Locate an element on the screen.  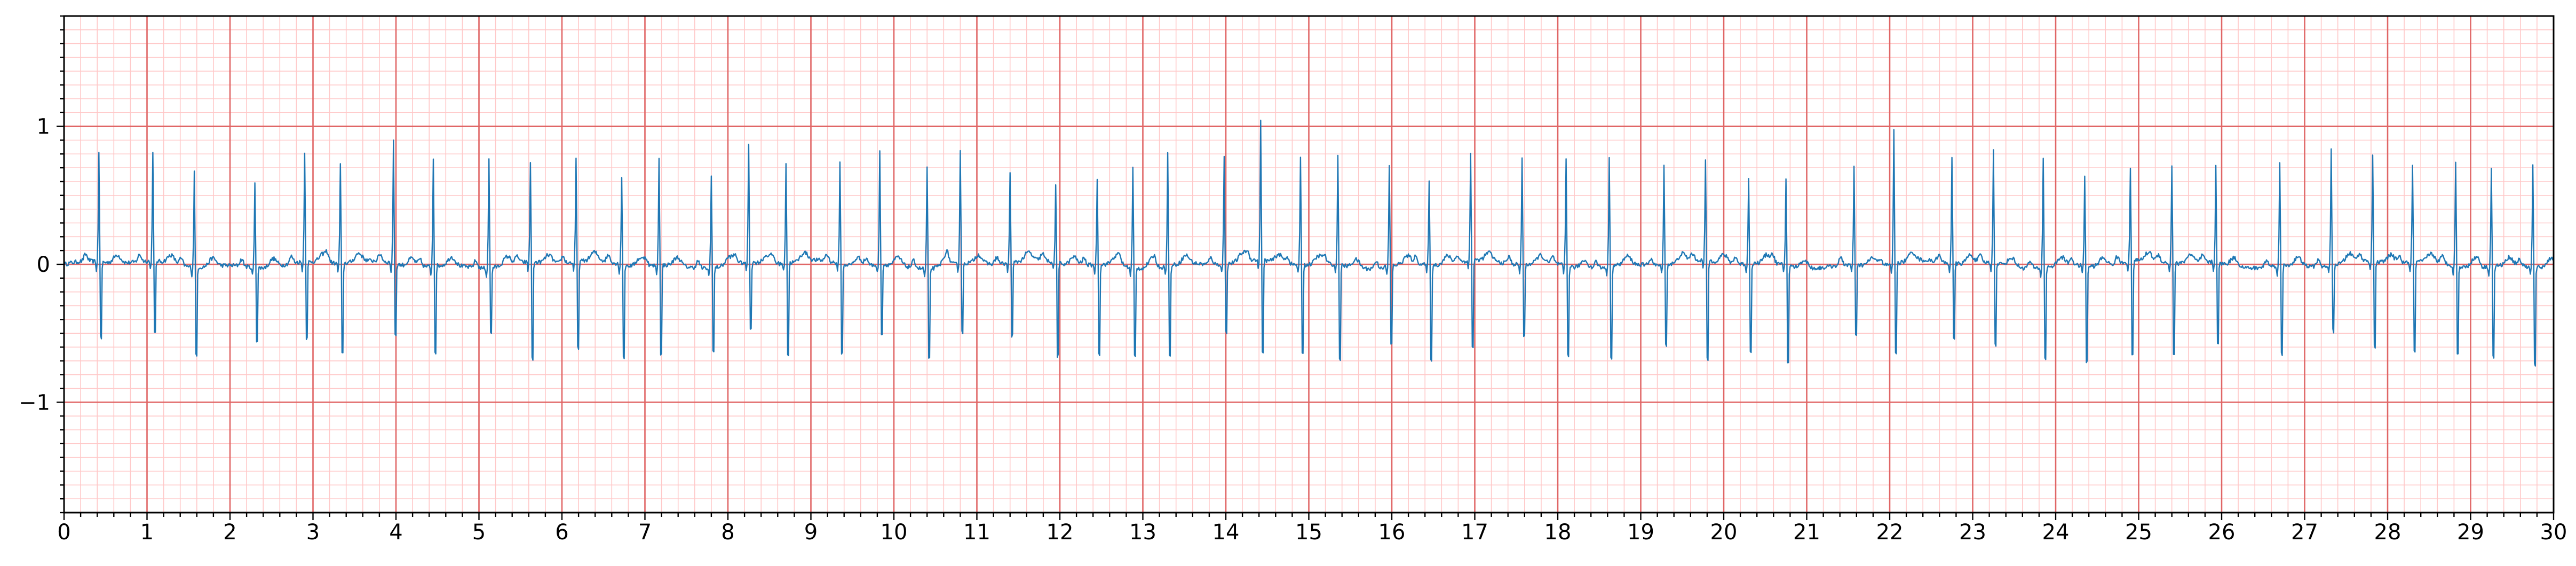
x-tick-label: 20 is located at coordinates (1724, 532).